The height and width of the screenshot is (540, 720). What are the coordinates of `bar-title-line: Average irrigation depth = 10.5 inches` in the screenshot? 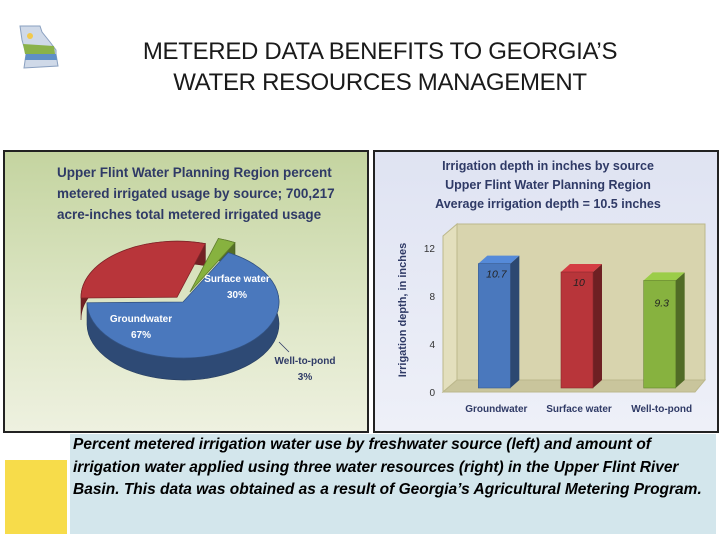 It's located at (548, 204).